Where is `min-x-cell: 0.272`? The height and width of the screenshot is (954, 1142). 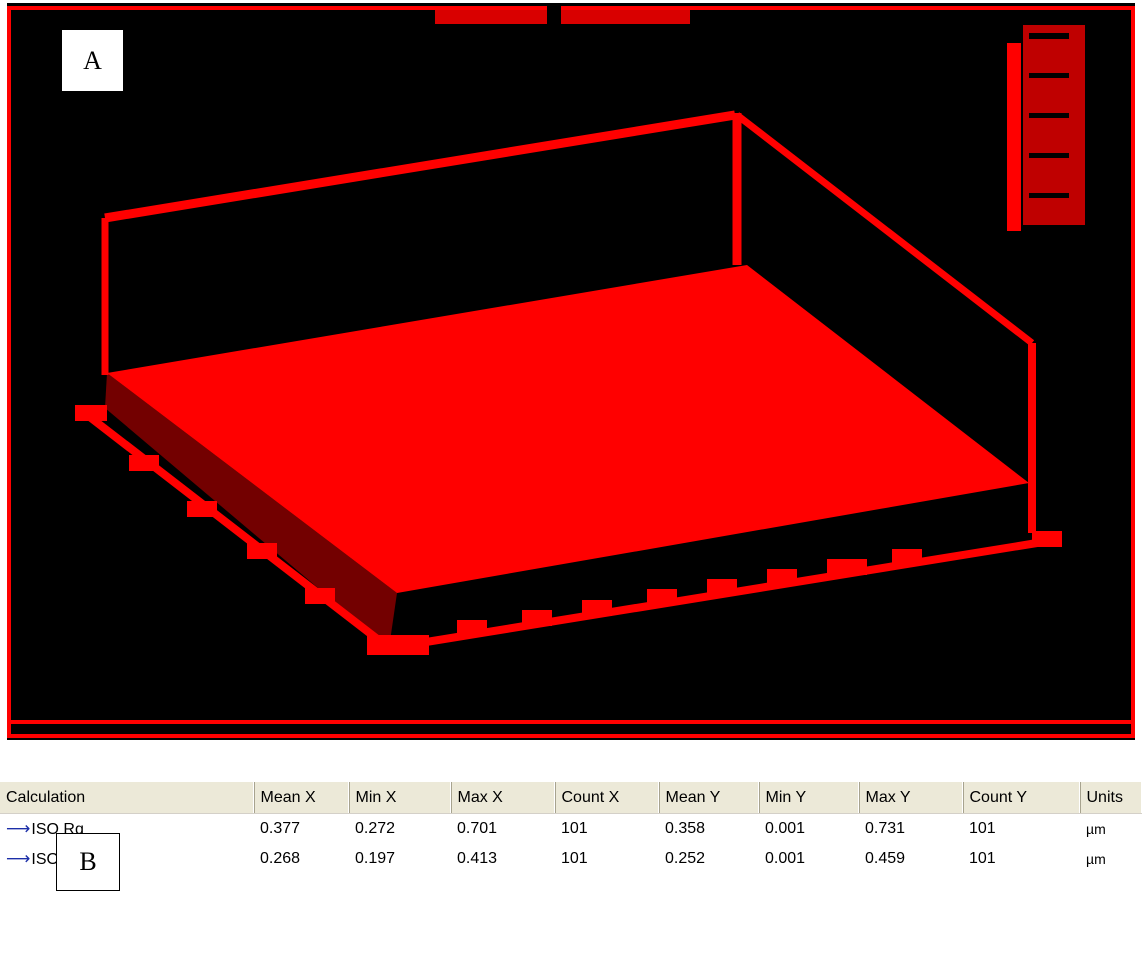
min-x-cell: 0.272 is located at coordinates (400, 828).